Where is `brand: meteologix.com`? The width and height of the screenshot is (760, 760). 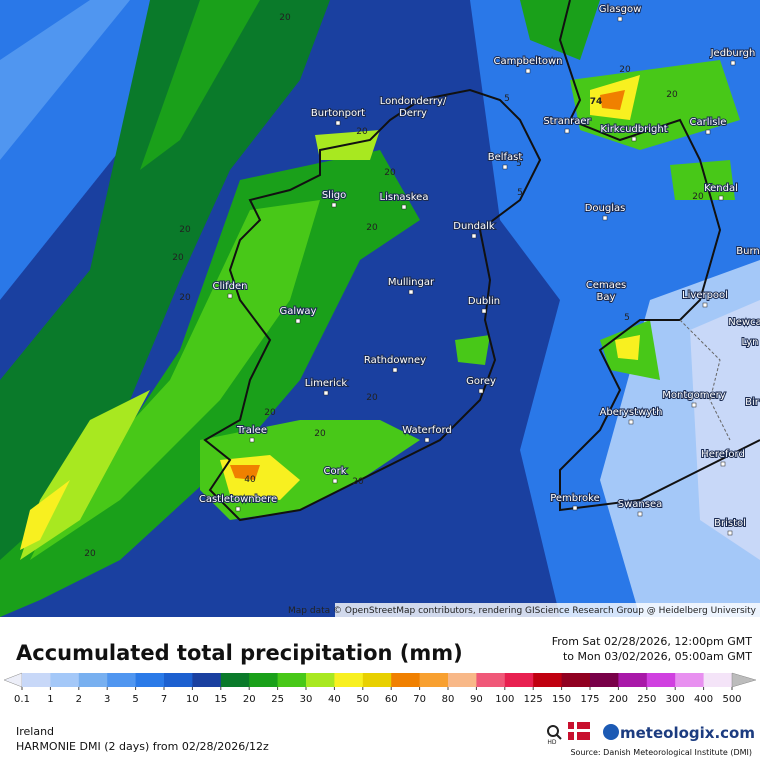 brand: meteologix.com is located at coordinates (687, 733).